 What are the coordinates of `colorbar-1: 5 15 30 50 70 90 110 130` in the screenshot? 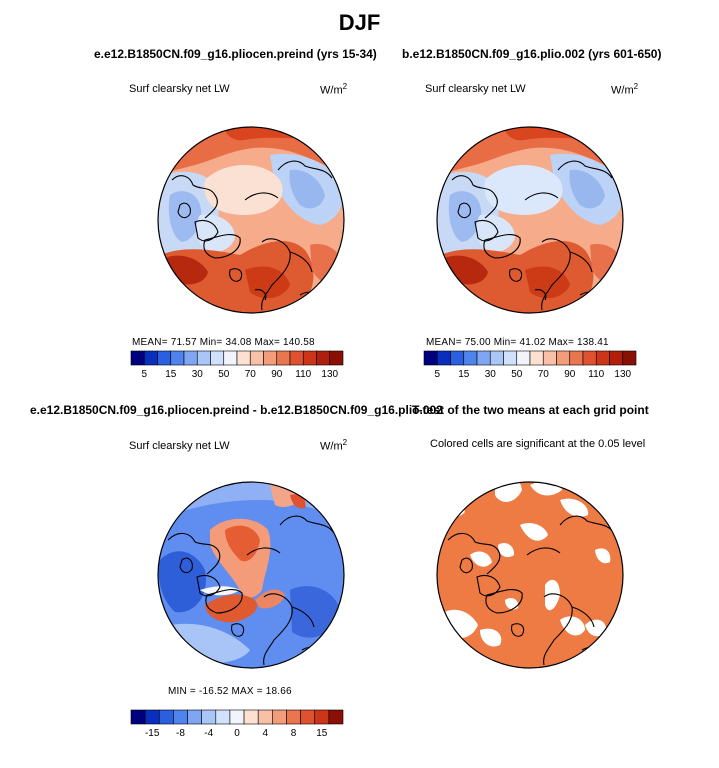 It's located at (237, 365).